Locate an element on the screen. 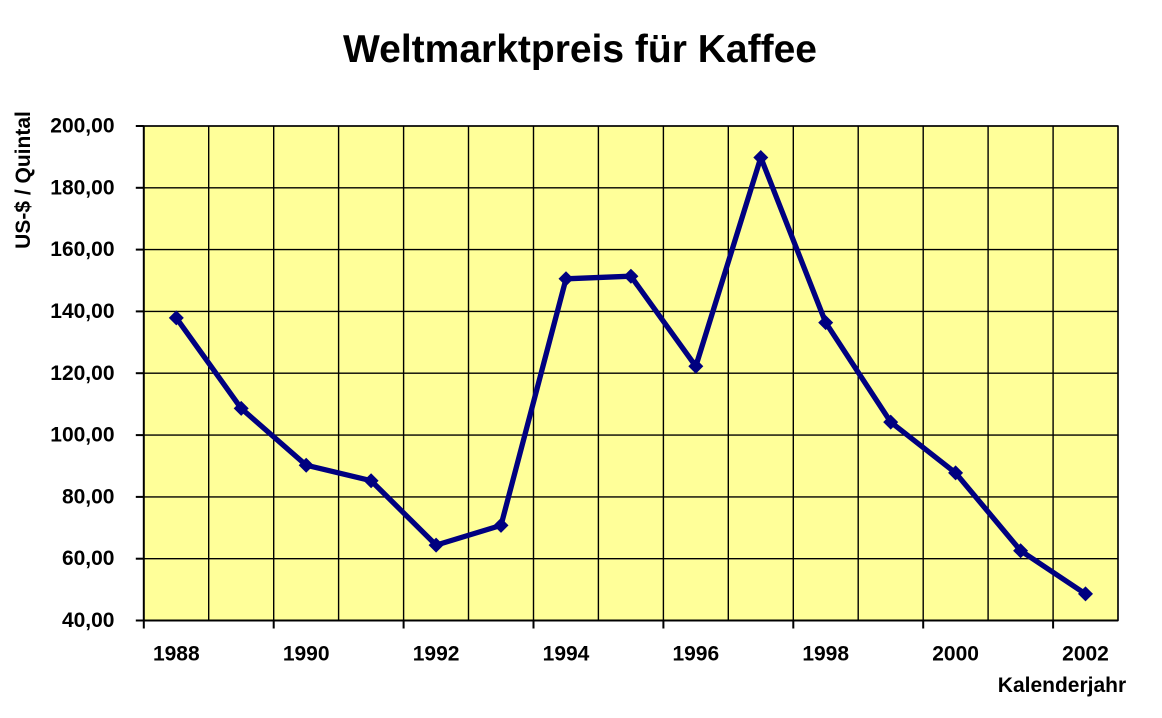  svg-text: 180,00 is located at coordinates (82, 187).